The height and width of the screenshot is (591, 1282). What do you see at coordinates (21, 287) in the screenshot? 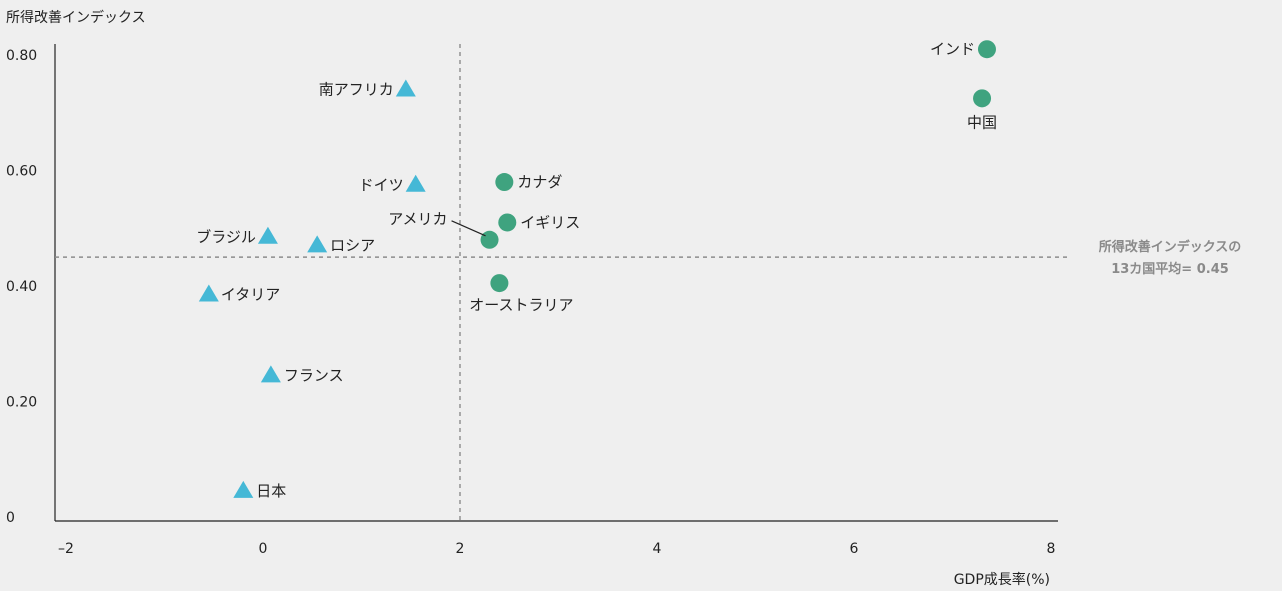
I see `y-tick-label: 0.40` at bounding box center [21, 287].